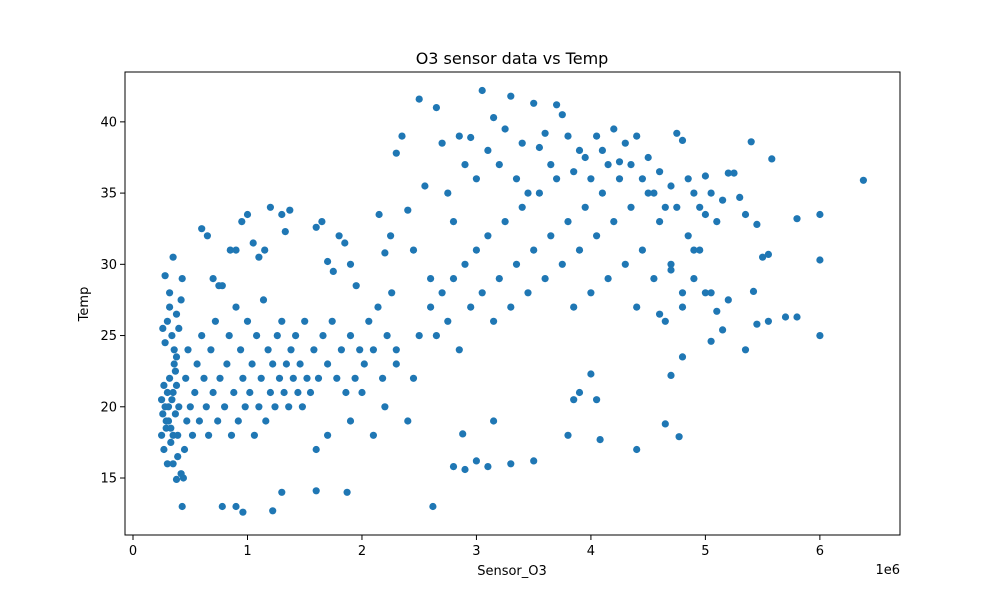 The width and height of the screenshot is (1000, 600). I want to click on y-tick-label: 20, so click(108, 407).